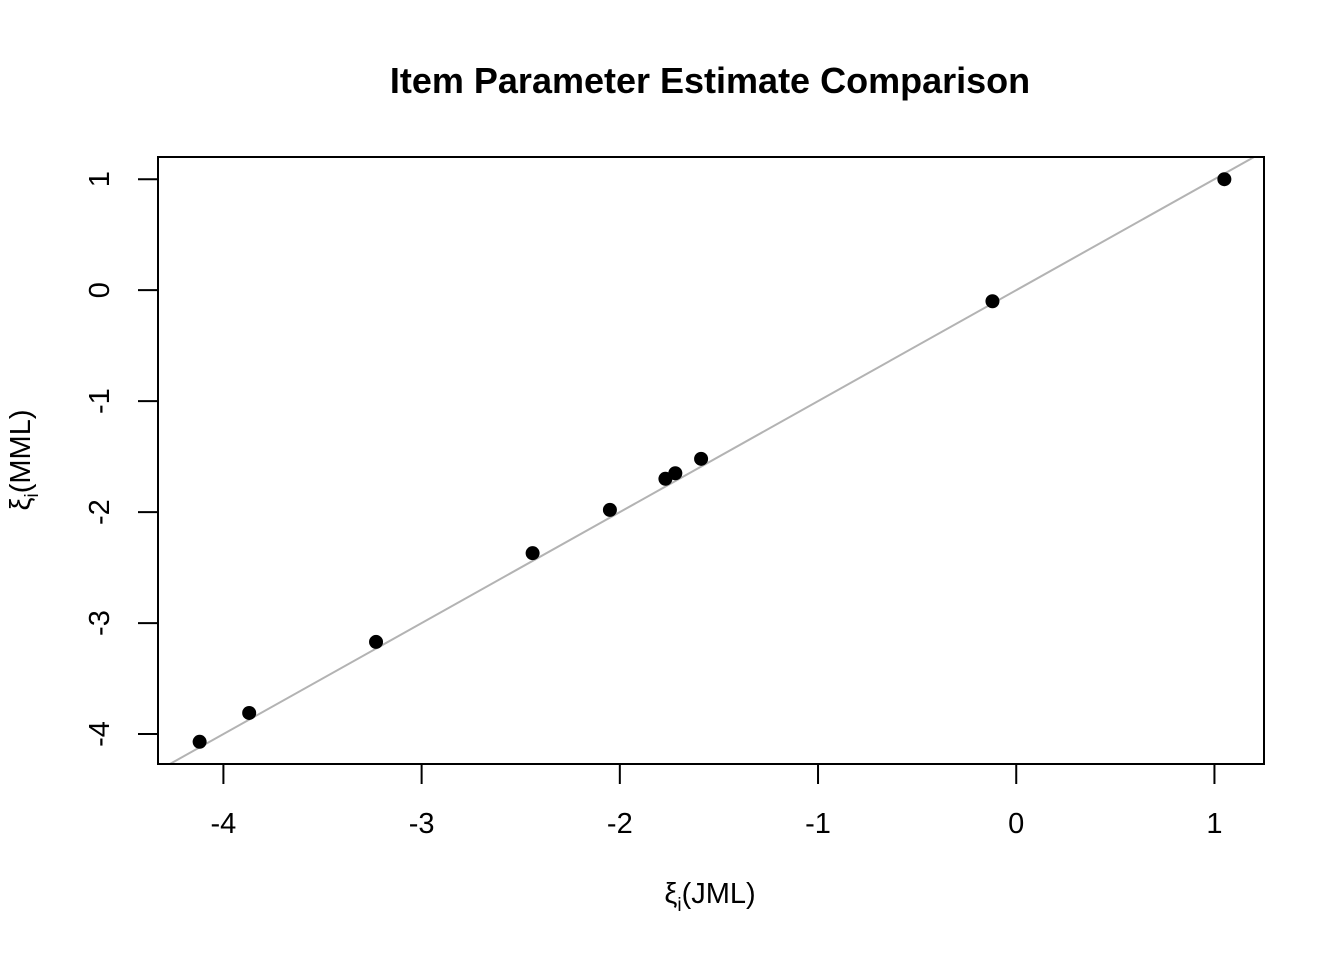 Image resolution: width=1344 pixels, height=960 pixels. Describe the element at coordinates (717, 801) in the screenshot. I see `x-axis: -4 -3 -2 -1 0 1` at that location.